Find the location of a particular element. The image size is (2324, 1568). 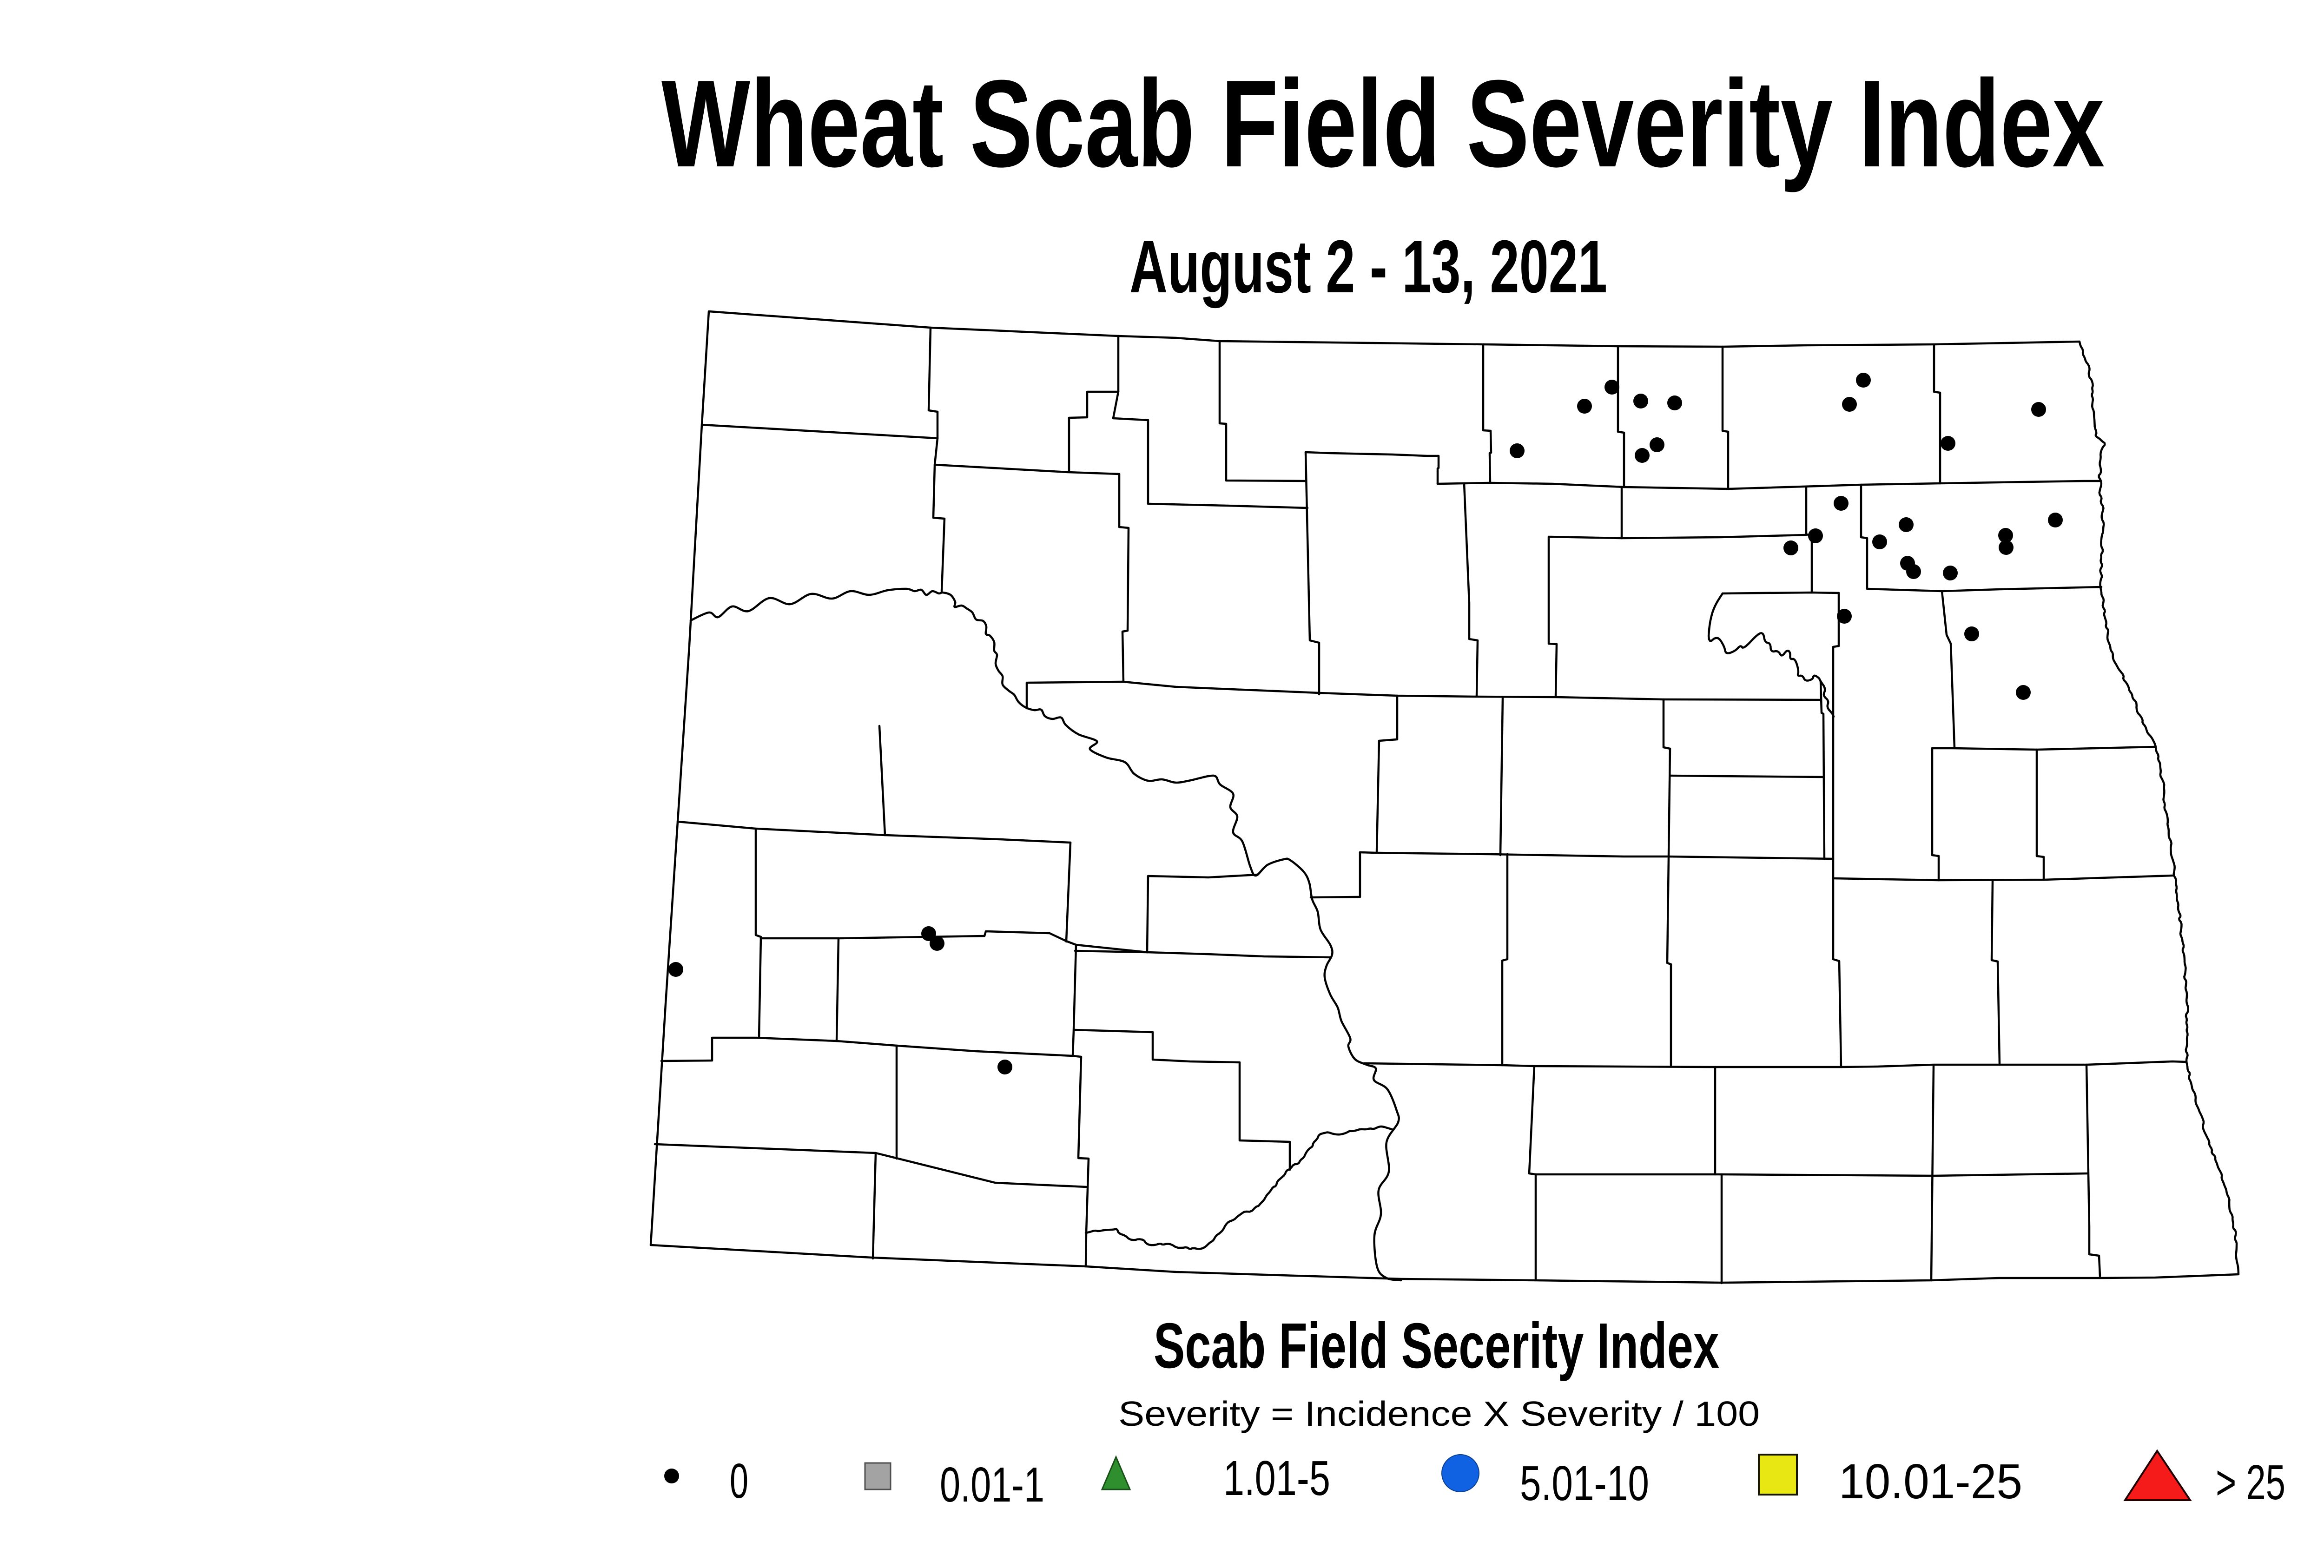

svg-text:Severity = Incidence X Severit: Severity = Incidence X Severity / 100 is located at coordinates (1439, 1414).